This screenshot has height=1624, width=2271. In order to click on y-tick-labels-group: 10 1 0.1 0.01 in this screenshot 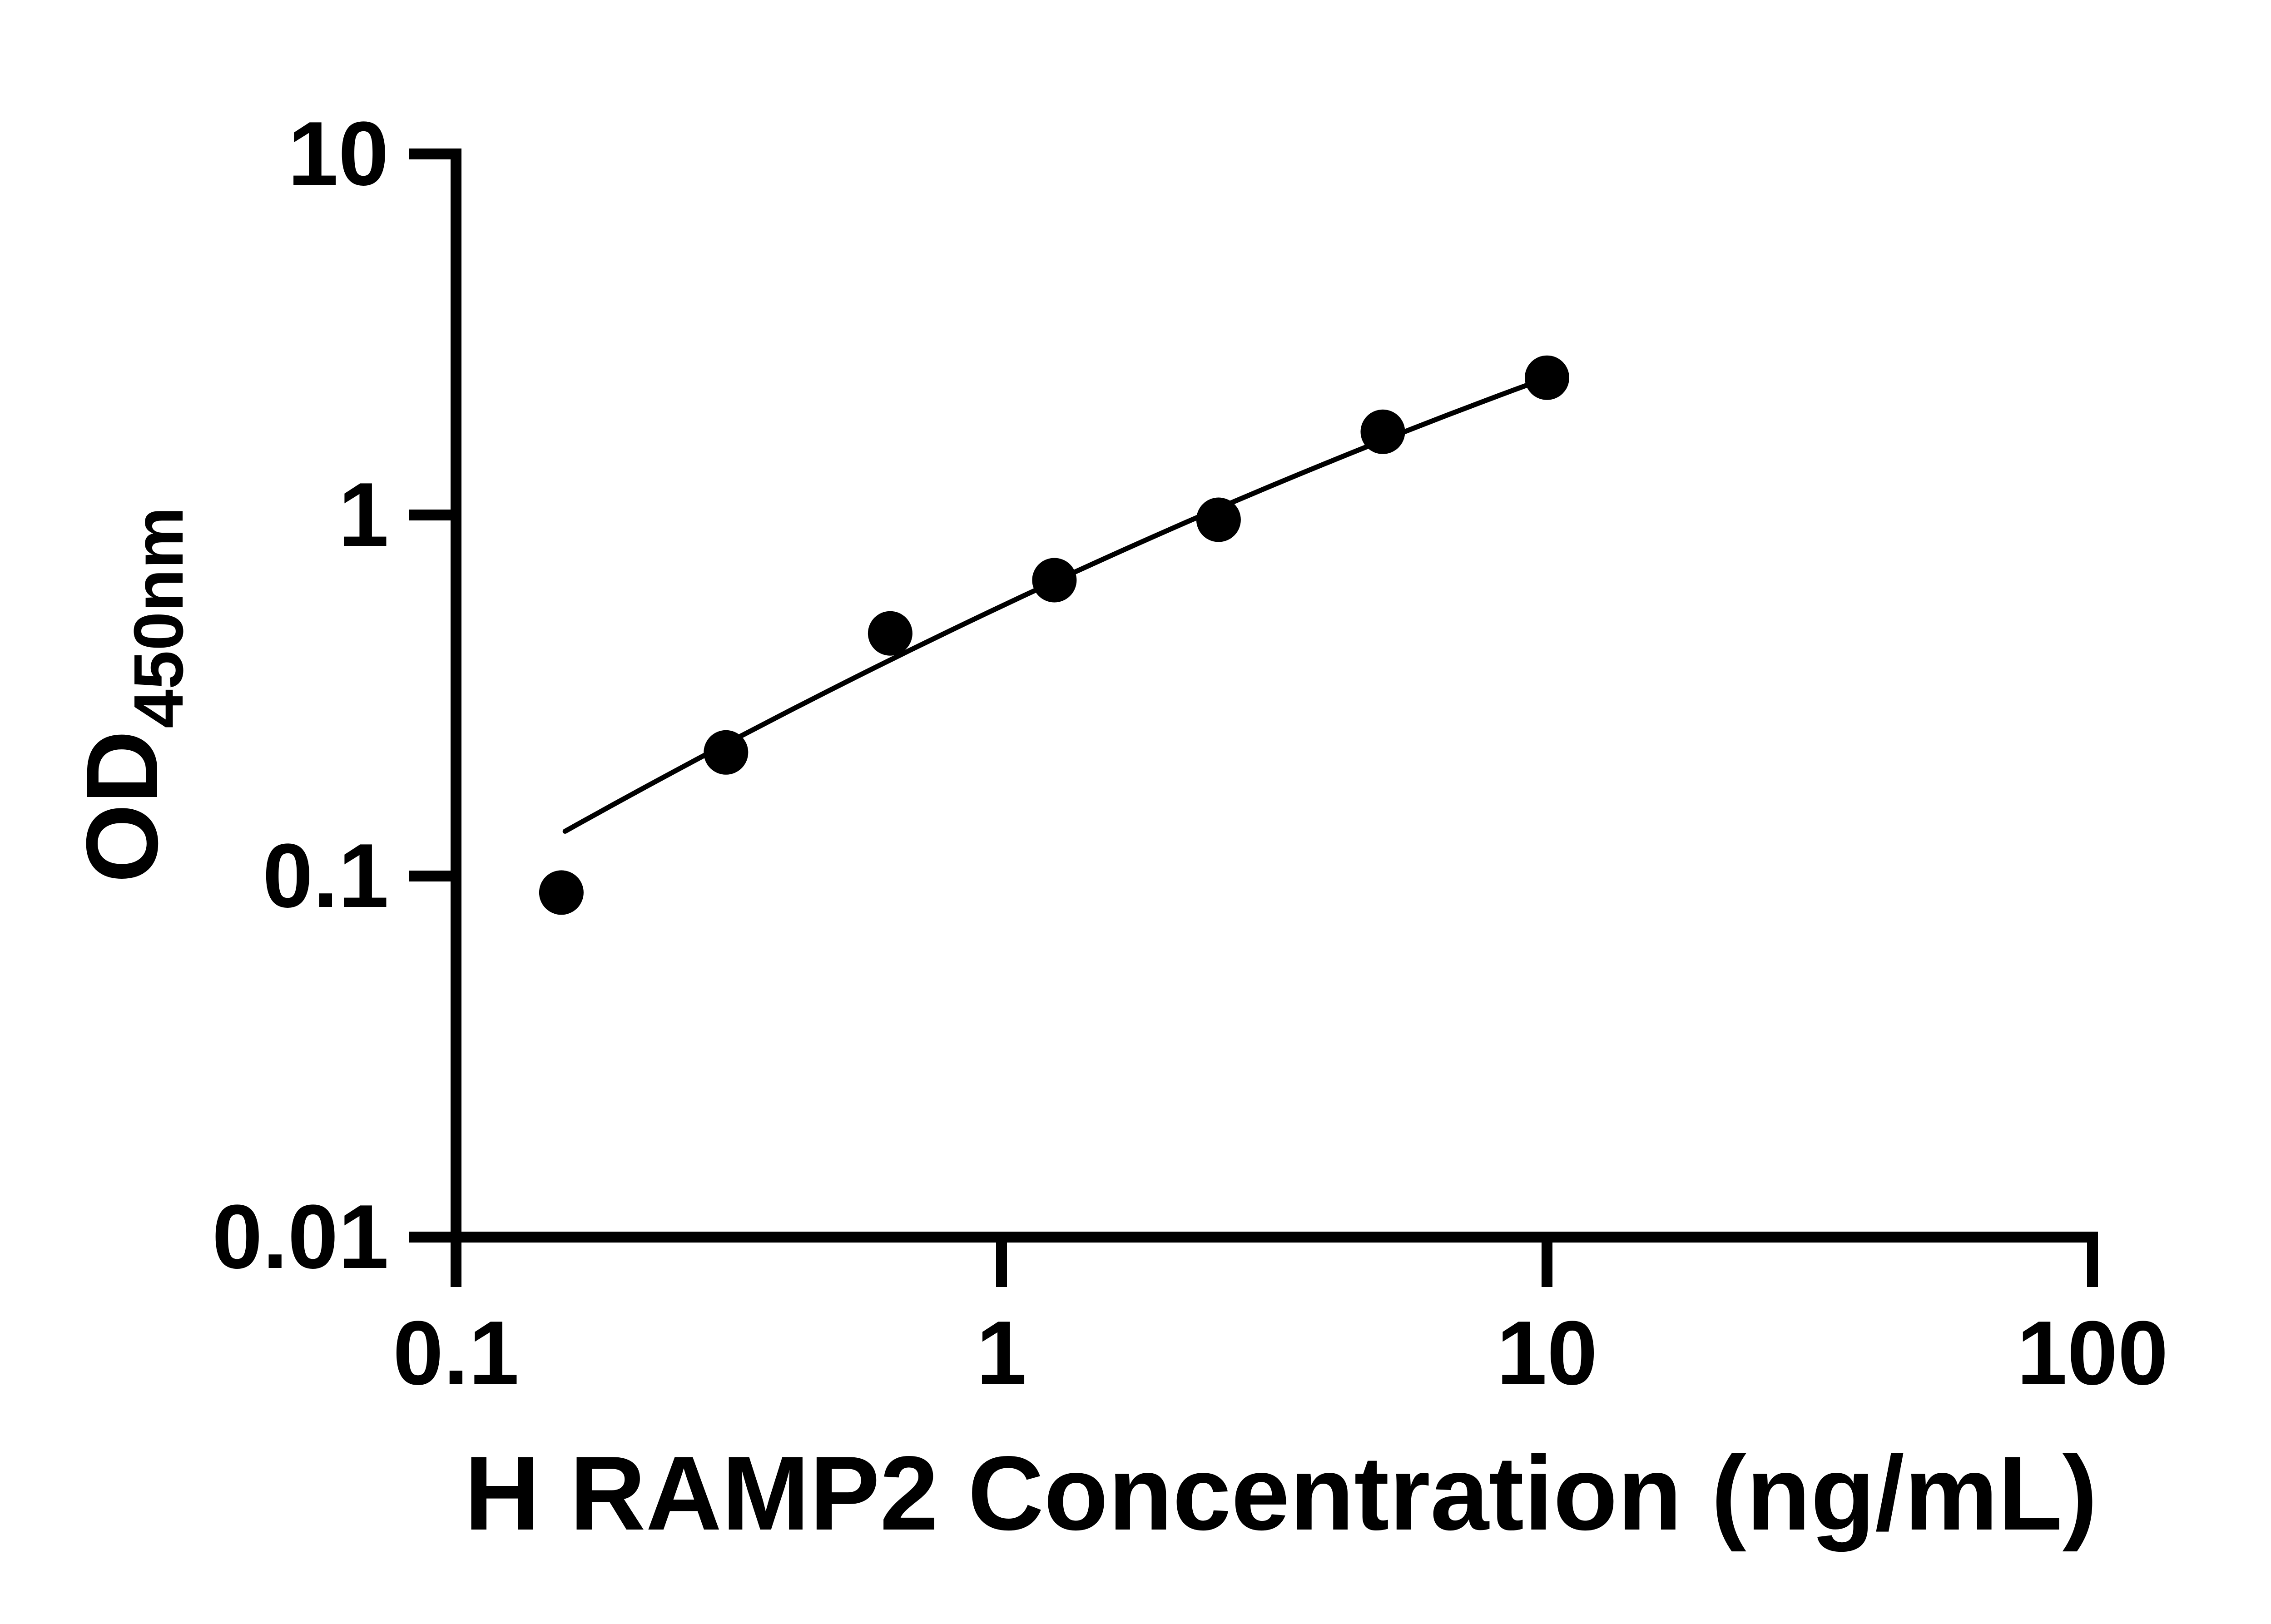, I will do `click(300, 695)`.